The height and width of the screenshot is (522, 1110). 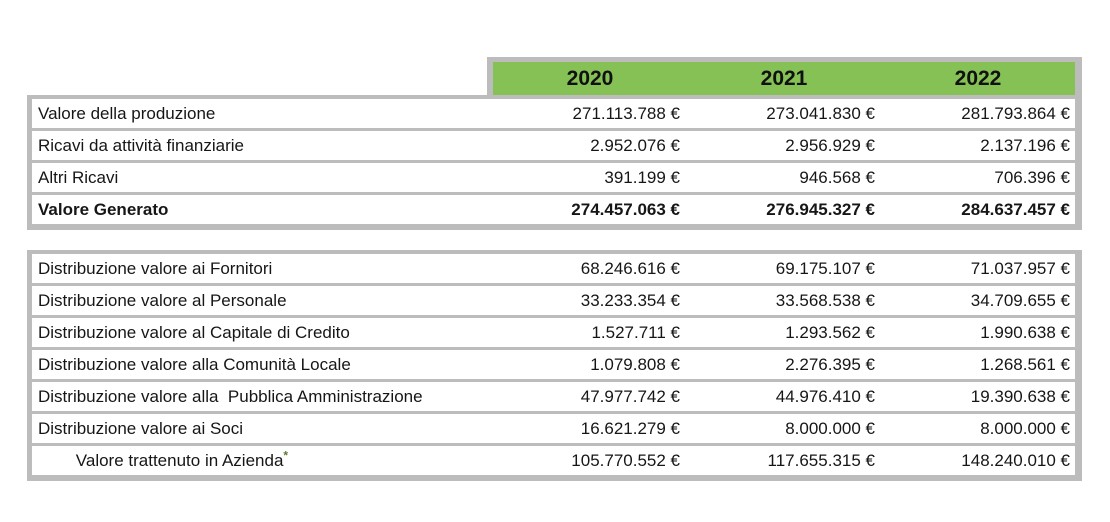 I want to click on row-label: Valore della produzione, so click(x=127, y=113).